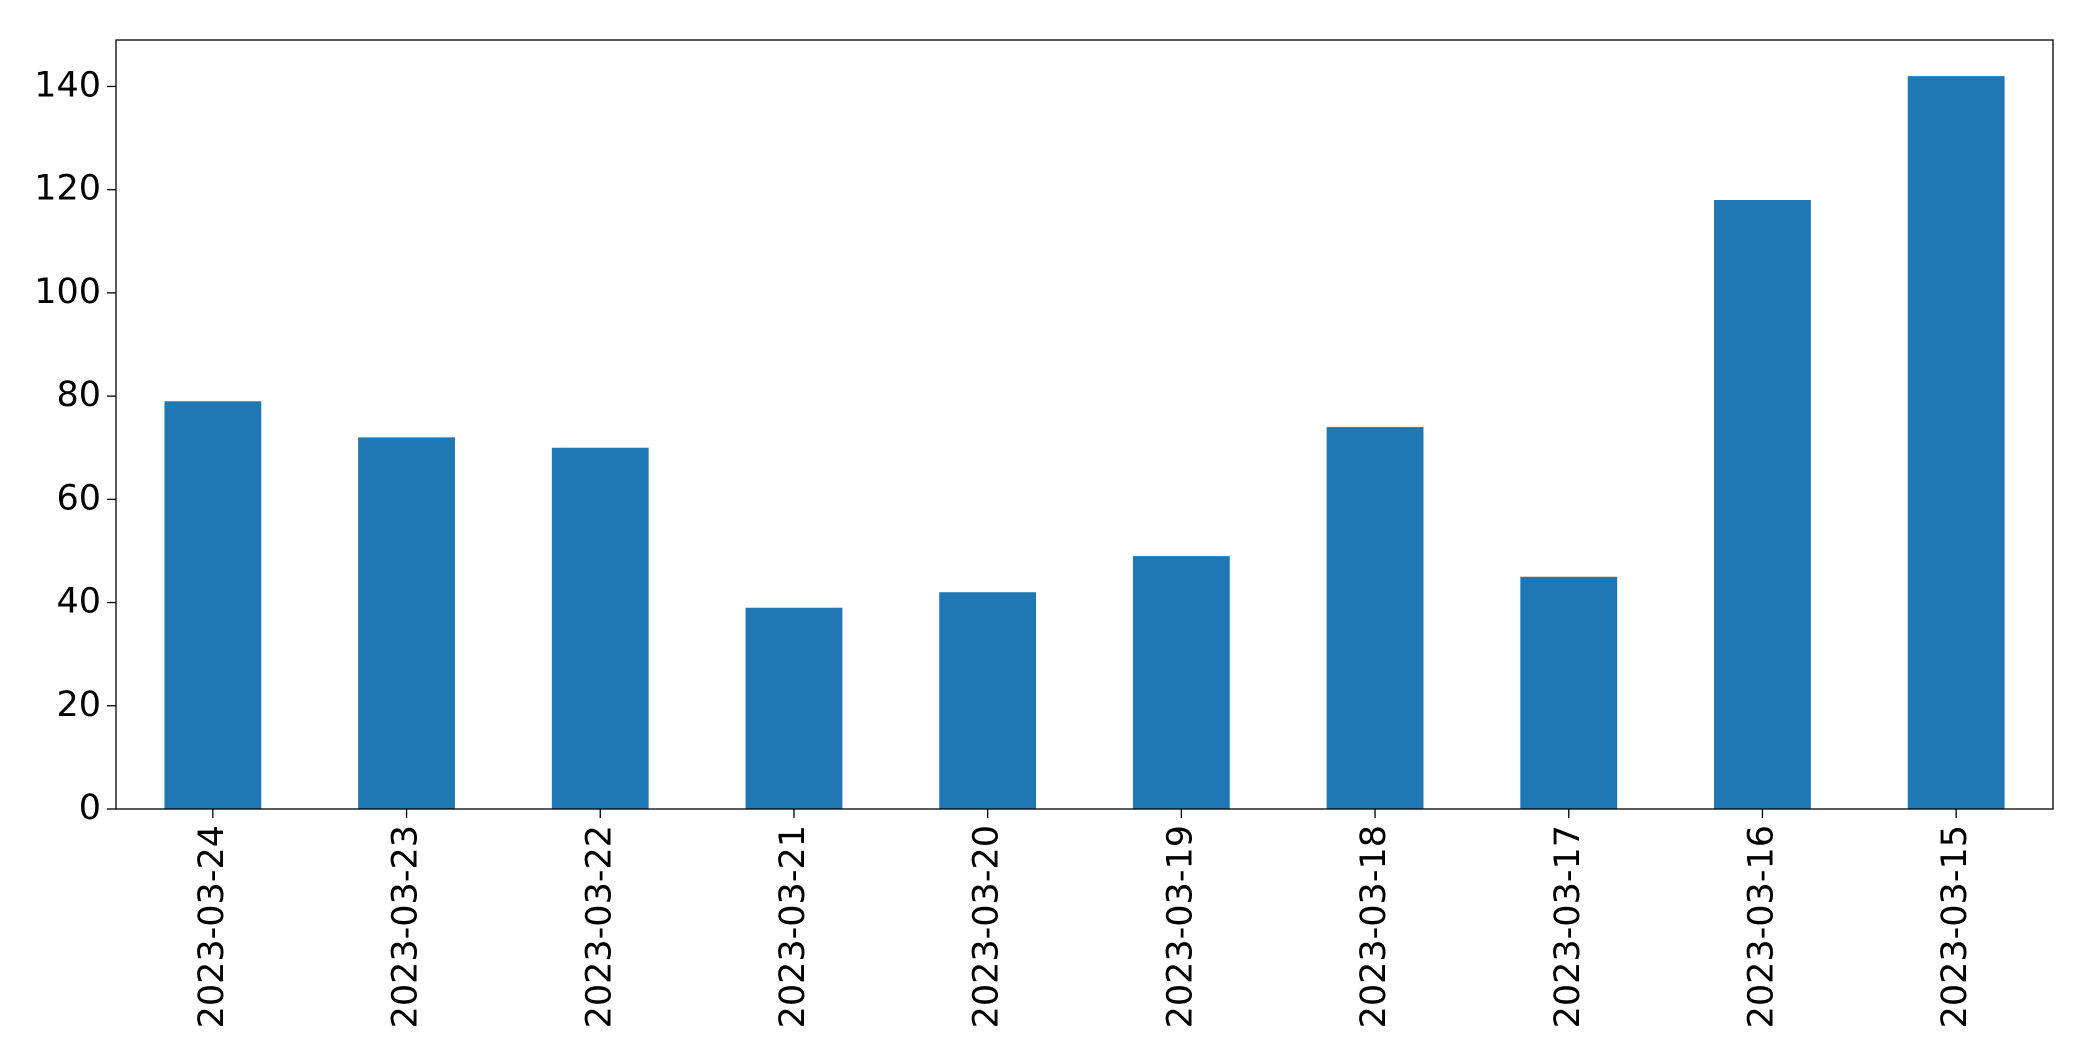 The image size is (2093, 1061). I want to click on x-tick-label: 2023-03-18, so click(1374, 926).